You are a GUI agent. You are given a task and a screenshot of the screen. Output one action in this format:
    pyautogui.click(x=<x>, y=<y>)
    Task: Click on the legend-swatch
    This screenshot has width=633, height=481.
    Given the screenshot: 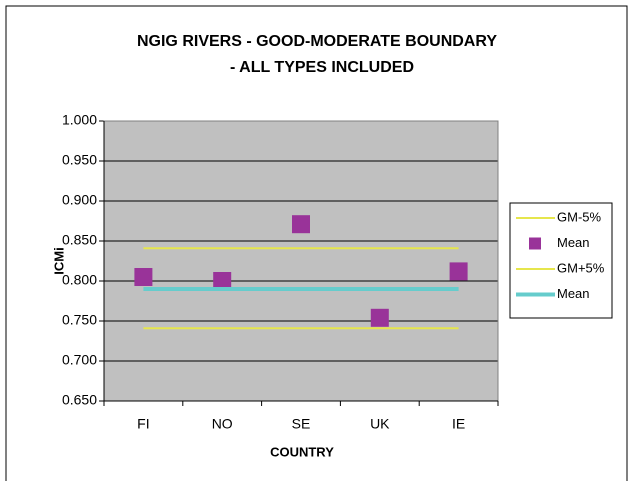 What is the action you would take?
    pyautogui.click(x=535, y=243)
    